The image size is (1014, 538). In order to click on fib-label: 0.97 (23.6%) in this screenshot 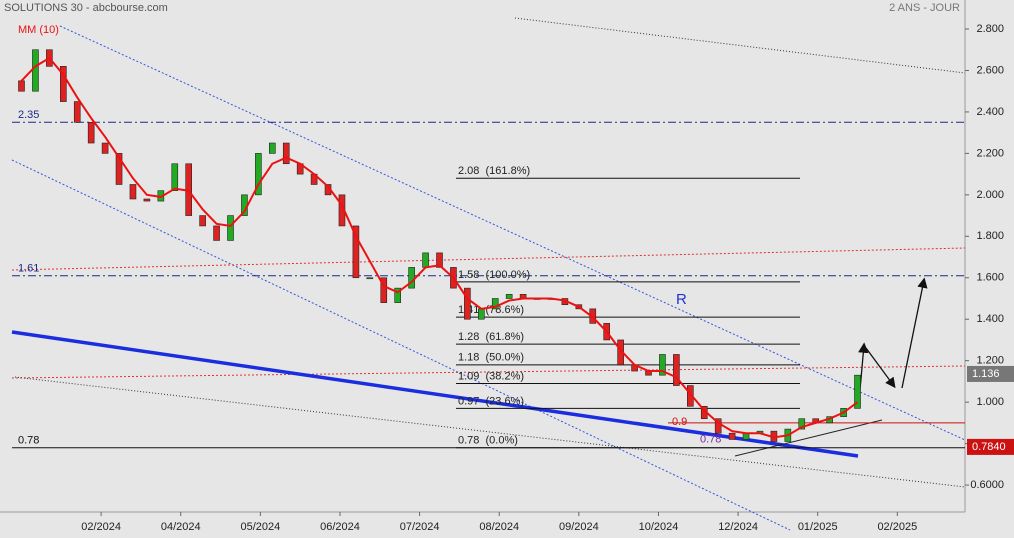, I will do `click(491, 401)`.